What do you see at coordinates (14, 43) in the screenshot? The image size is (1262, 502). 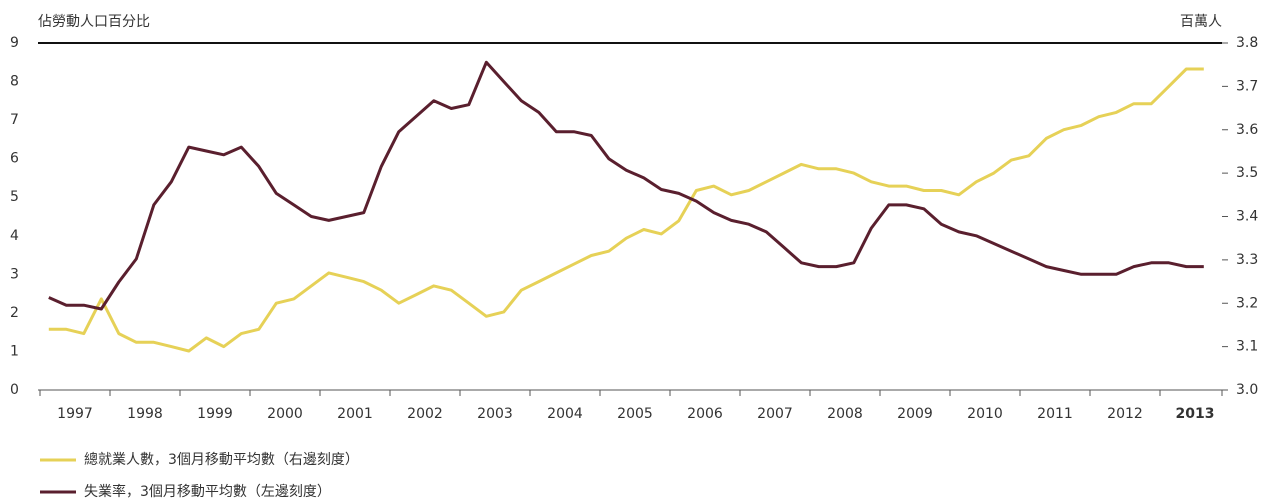 I see `y-tick-label: 9` at bounding box center [14, 43].